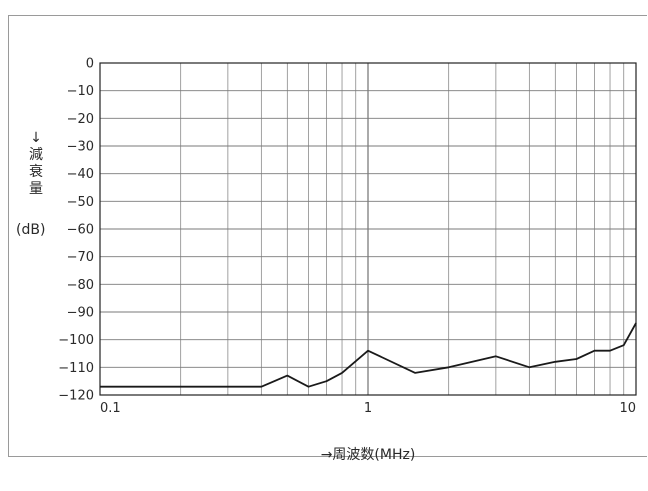 The width and height of the screenshot is (648, 491). Describe the element at coordinates (76, 340) in the screenshot. I see `y-tick-label: −100` at that location.